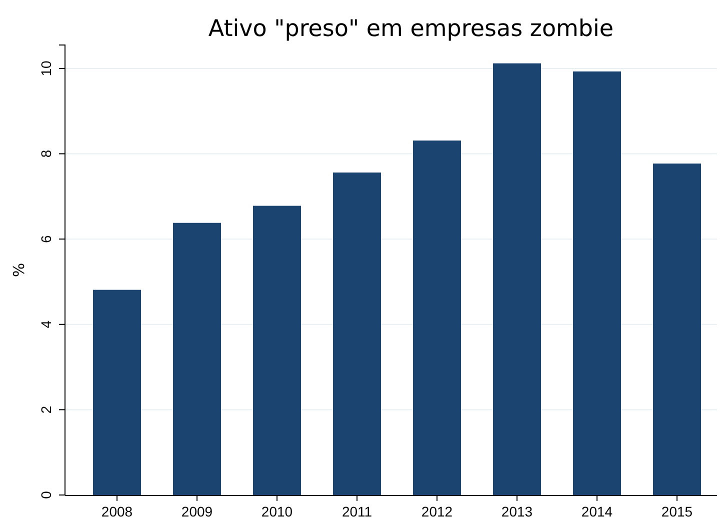 The image size is (720, 518). I want to click on x-tick-label: 2012, so click(437, 511).